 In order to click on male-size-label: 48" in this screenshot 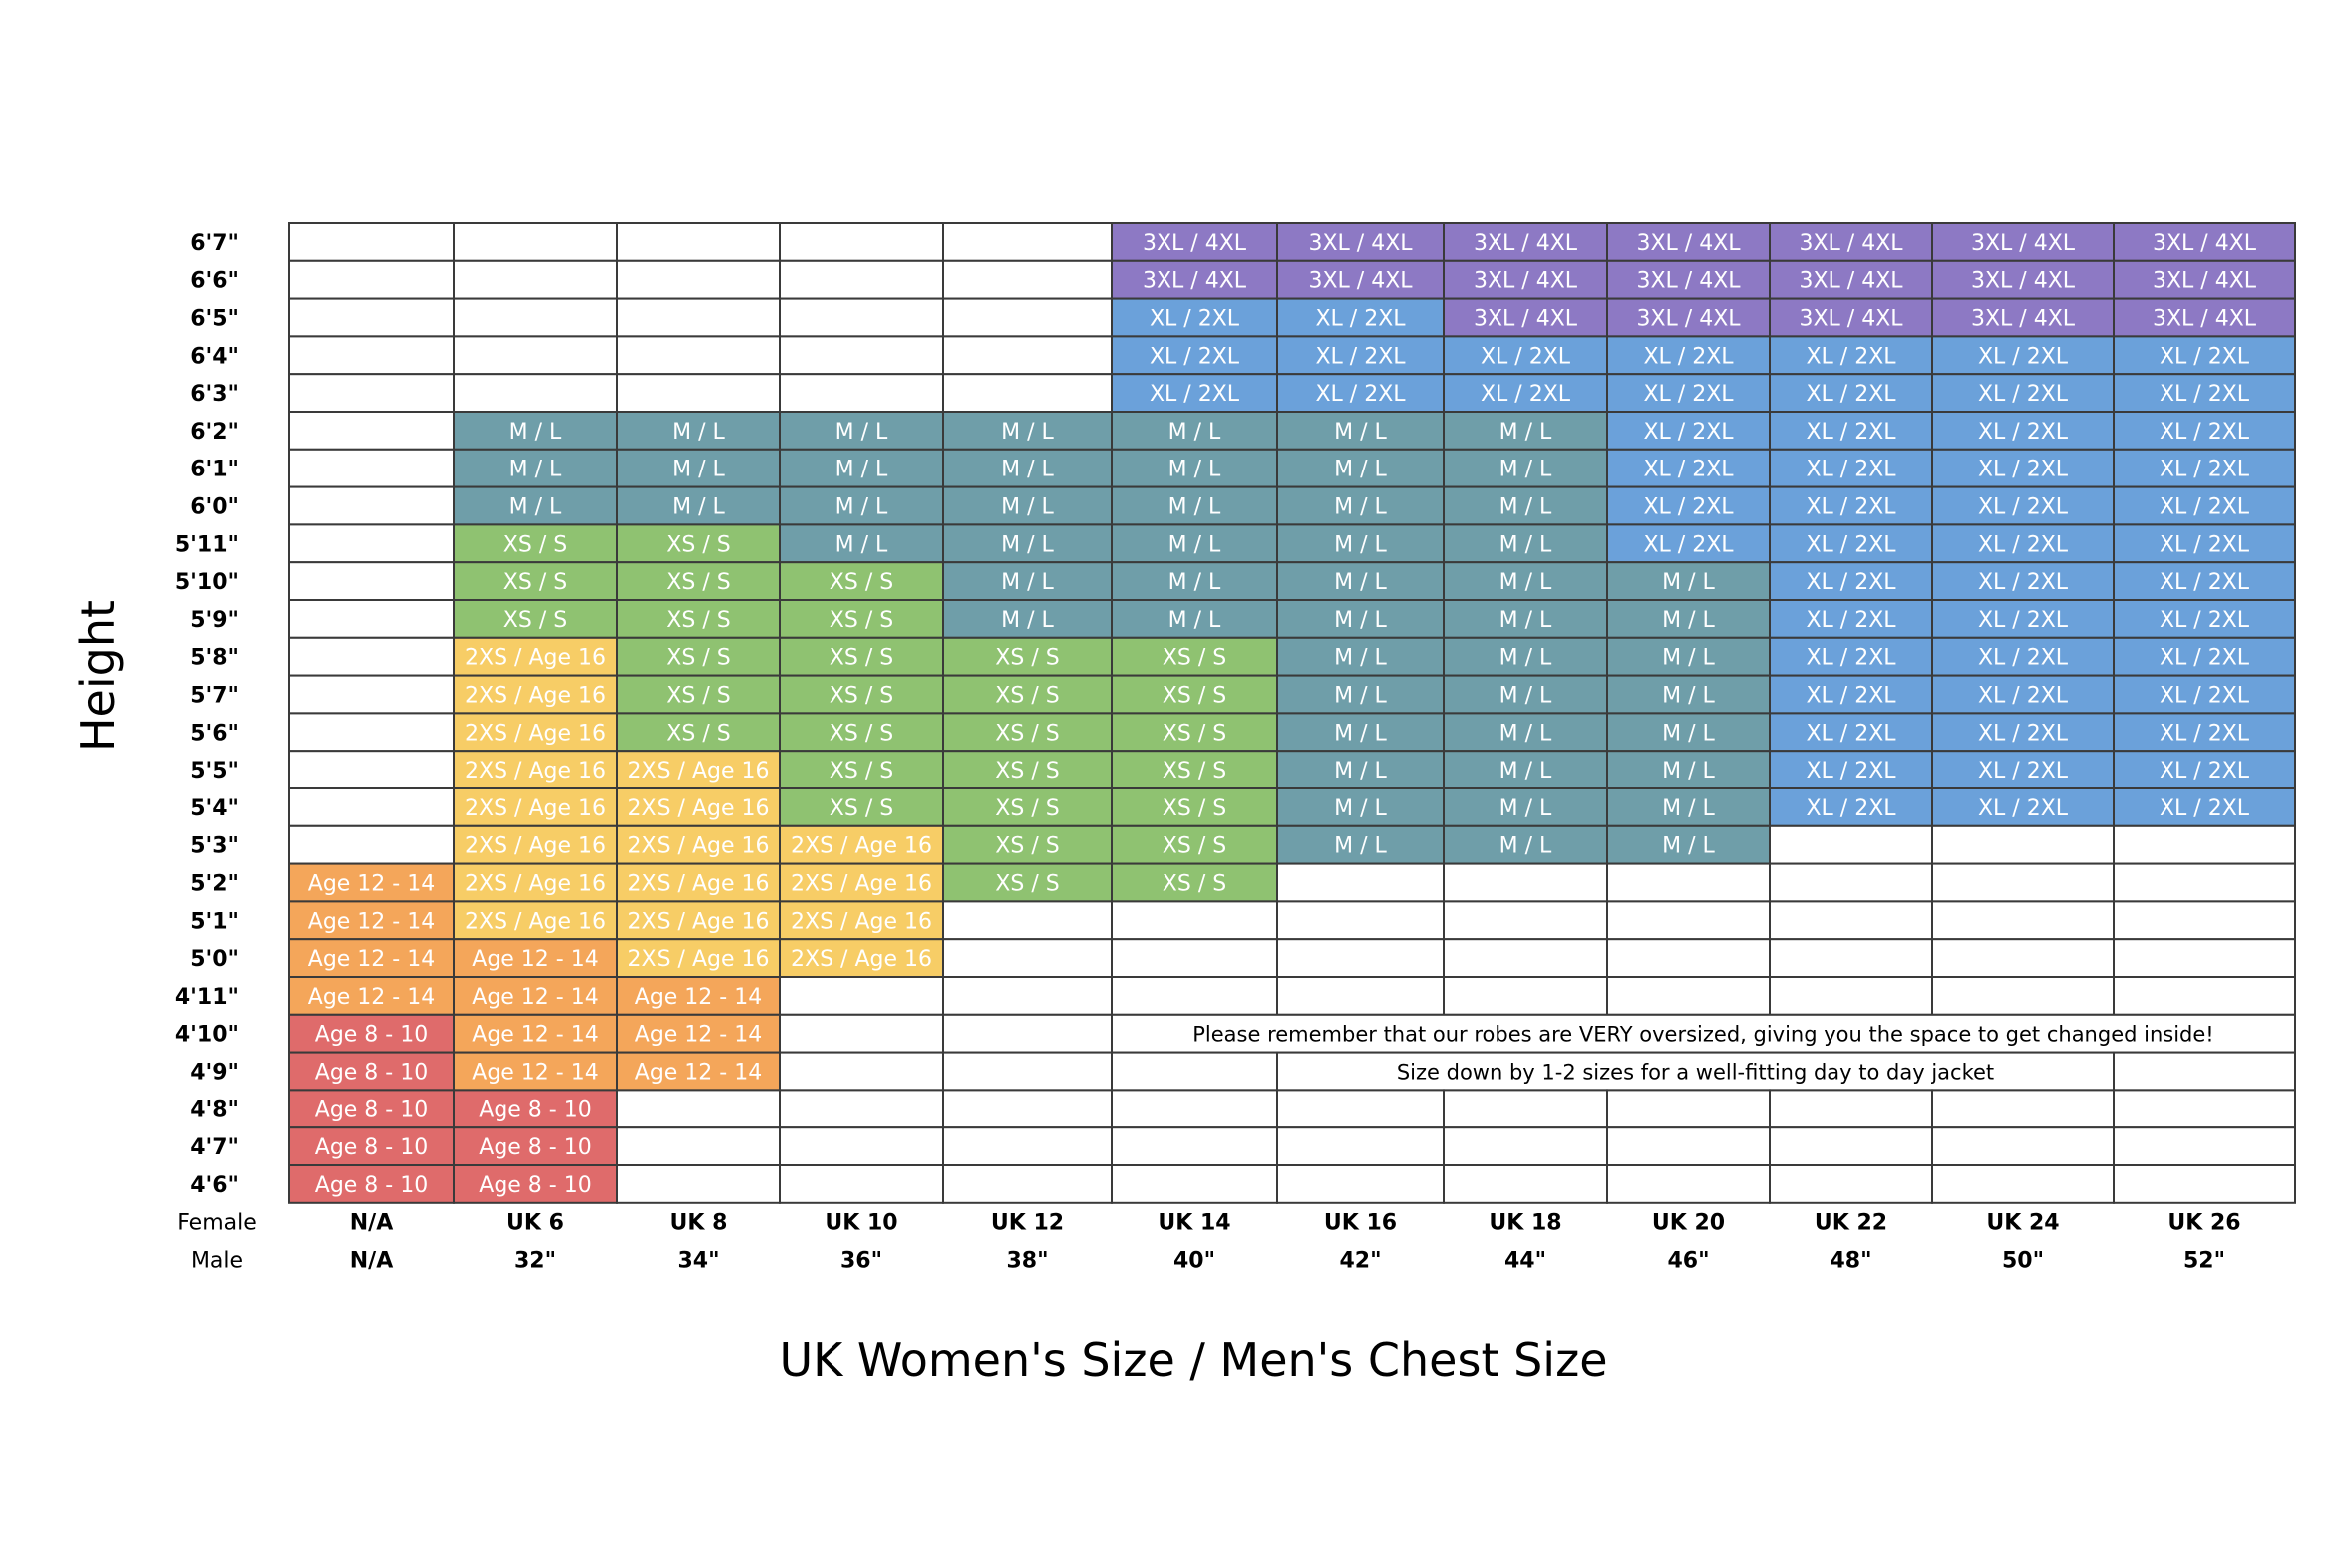, I will do `click(1850, 1261)`.